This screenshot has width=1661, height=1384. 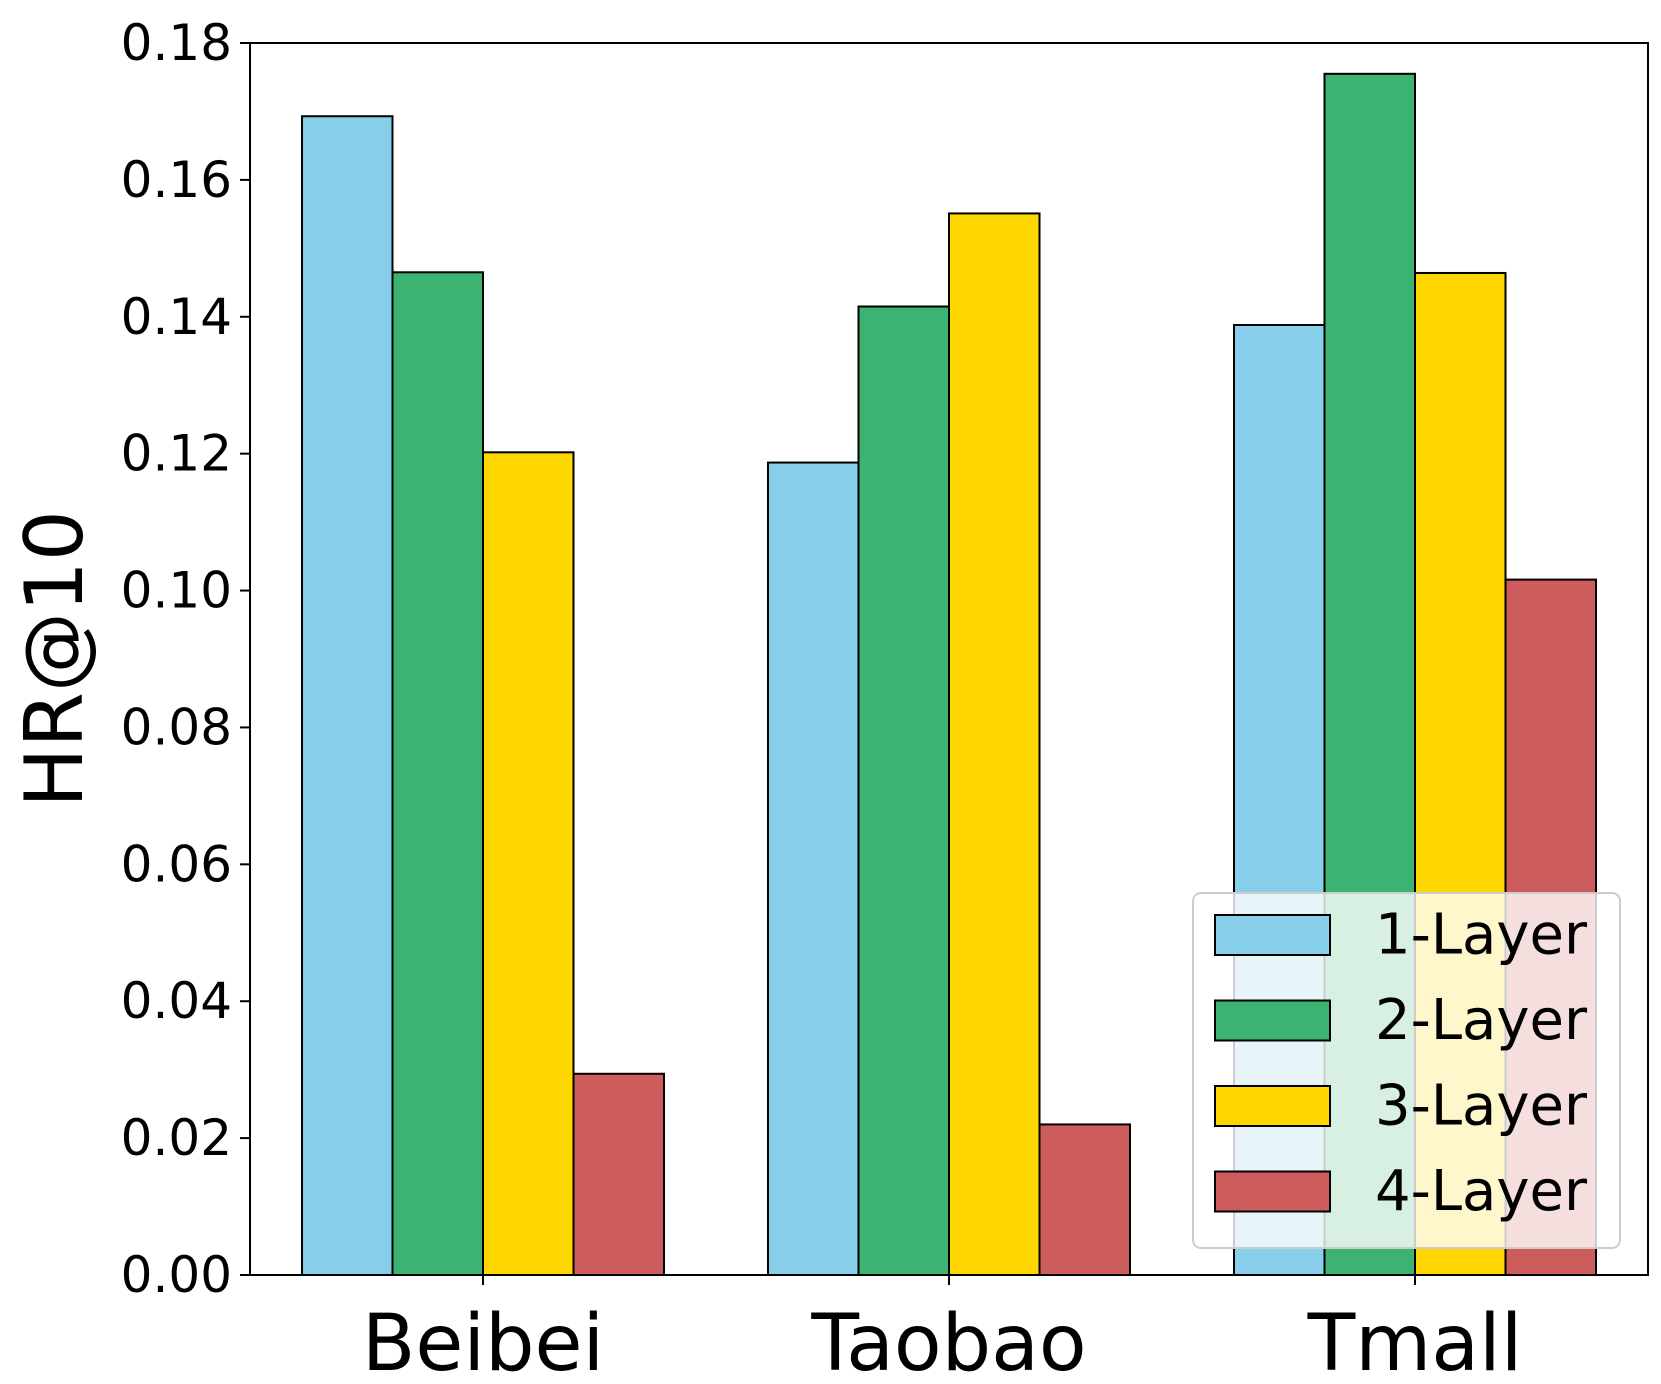 I want to click on x-tick-label-beibei: Beibei, so click(x=483, y=1341).